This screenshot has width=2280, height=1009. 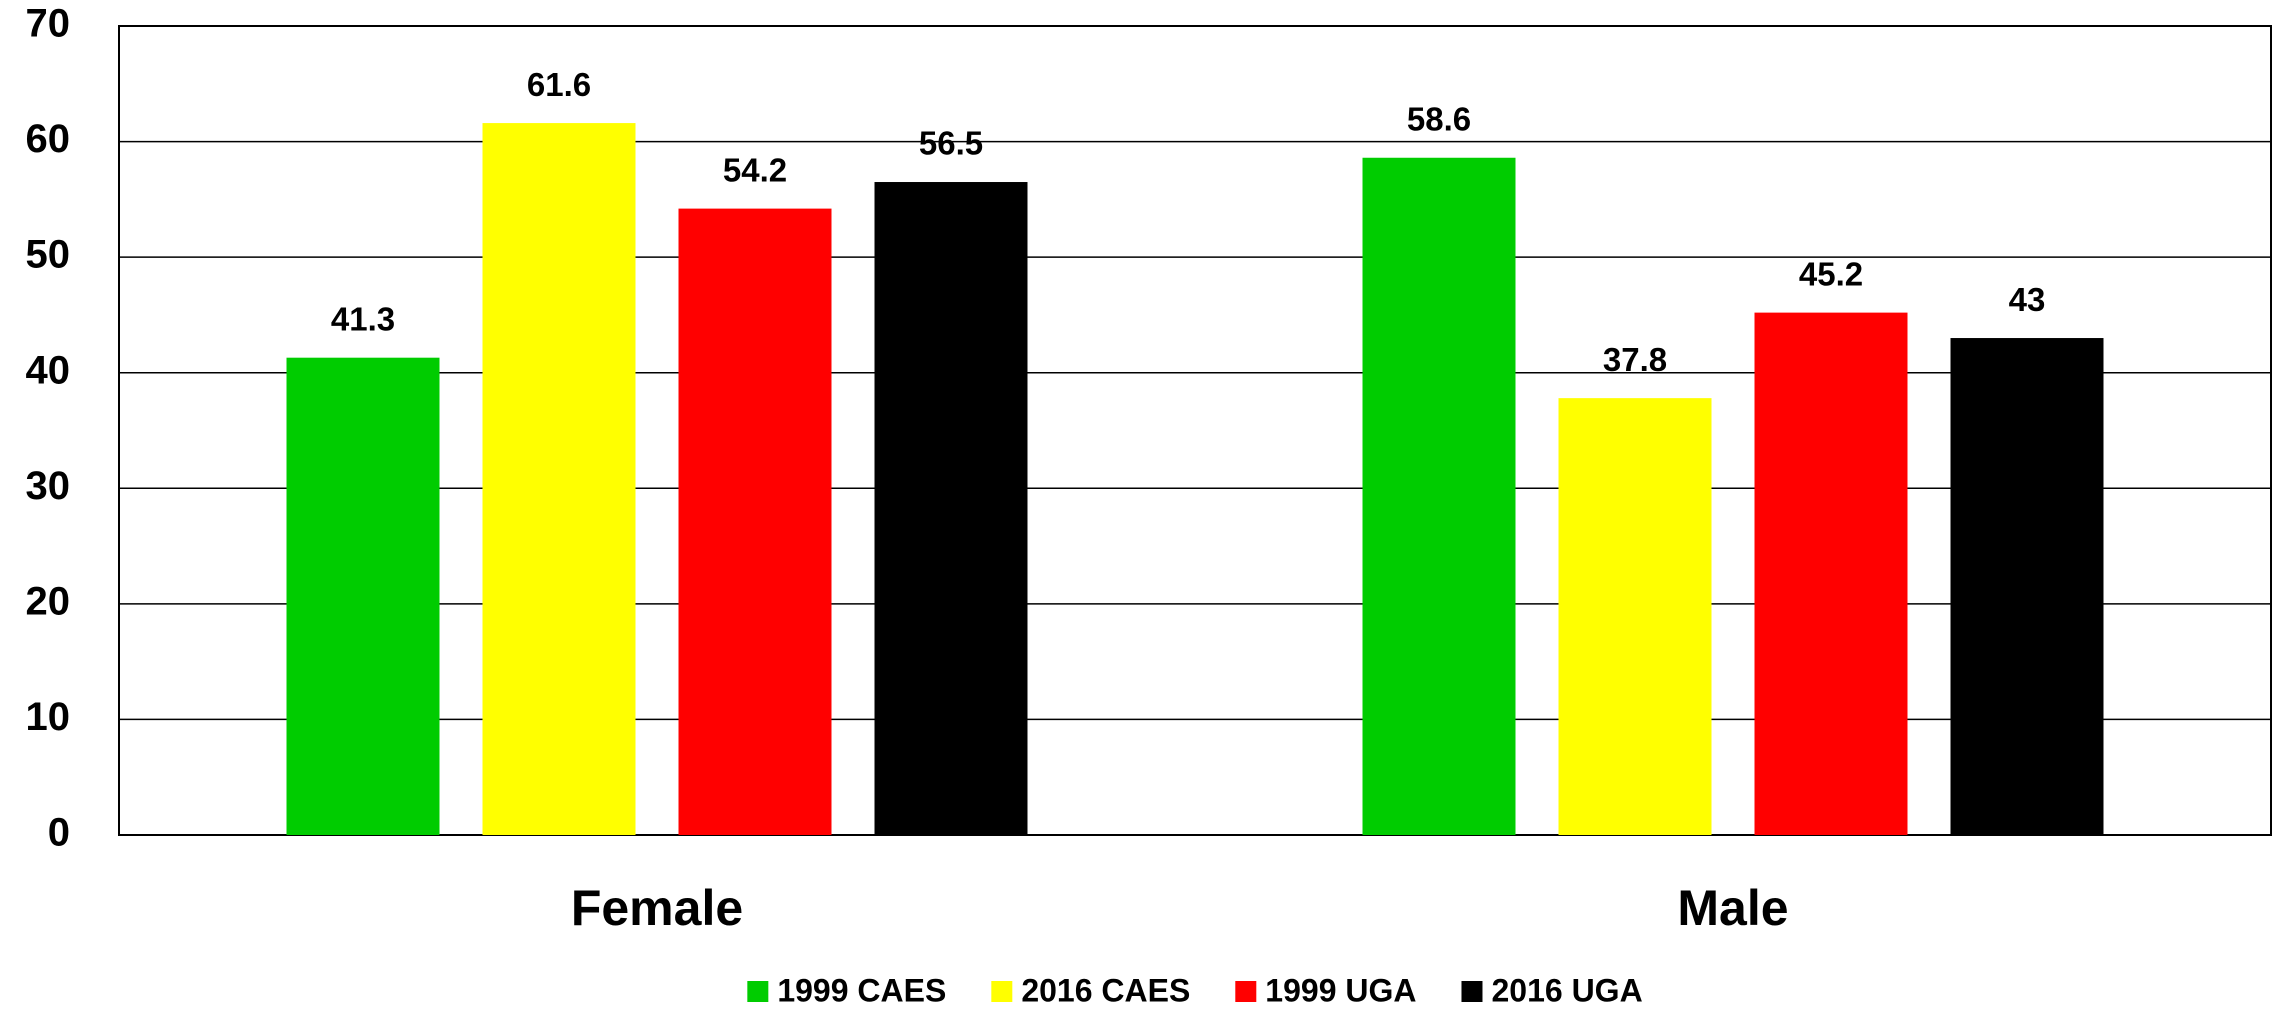 I want to click on data-label: 56.5, so click(x=951, y=143).